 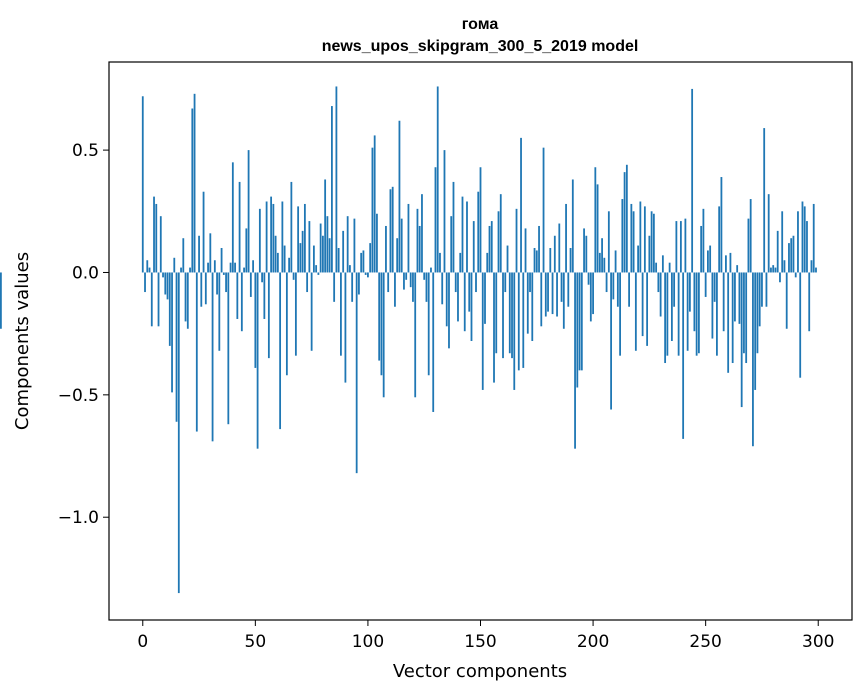 I want to click on x-tick-label: 0, so click(x=142, y=642).